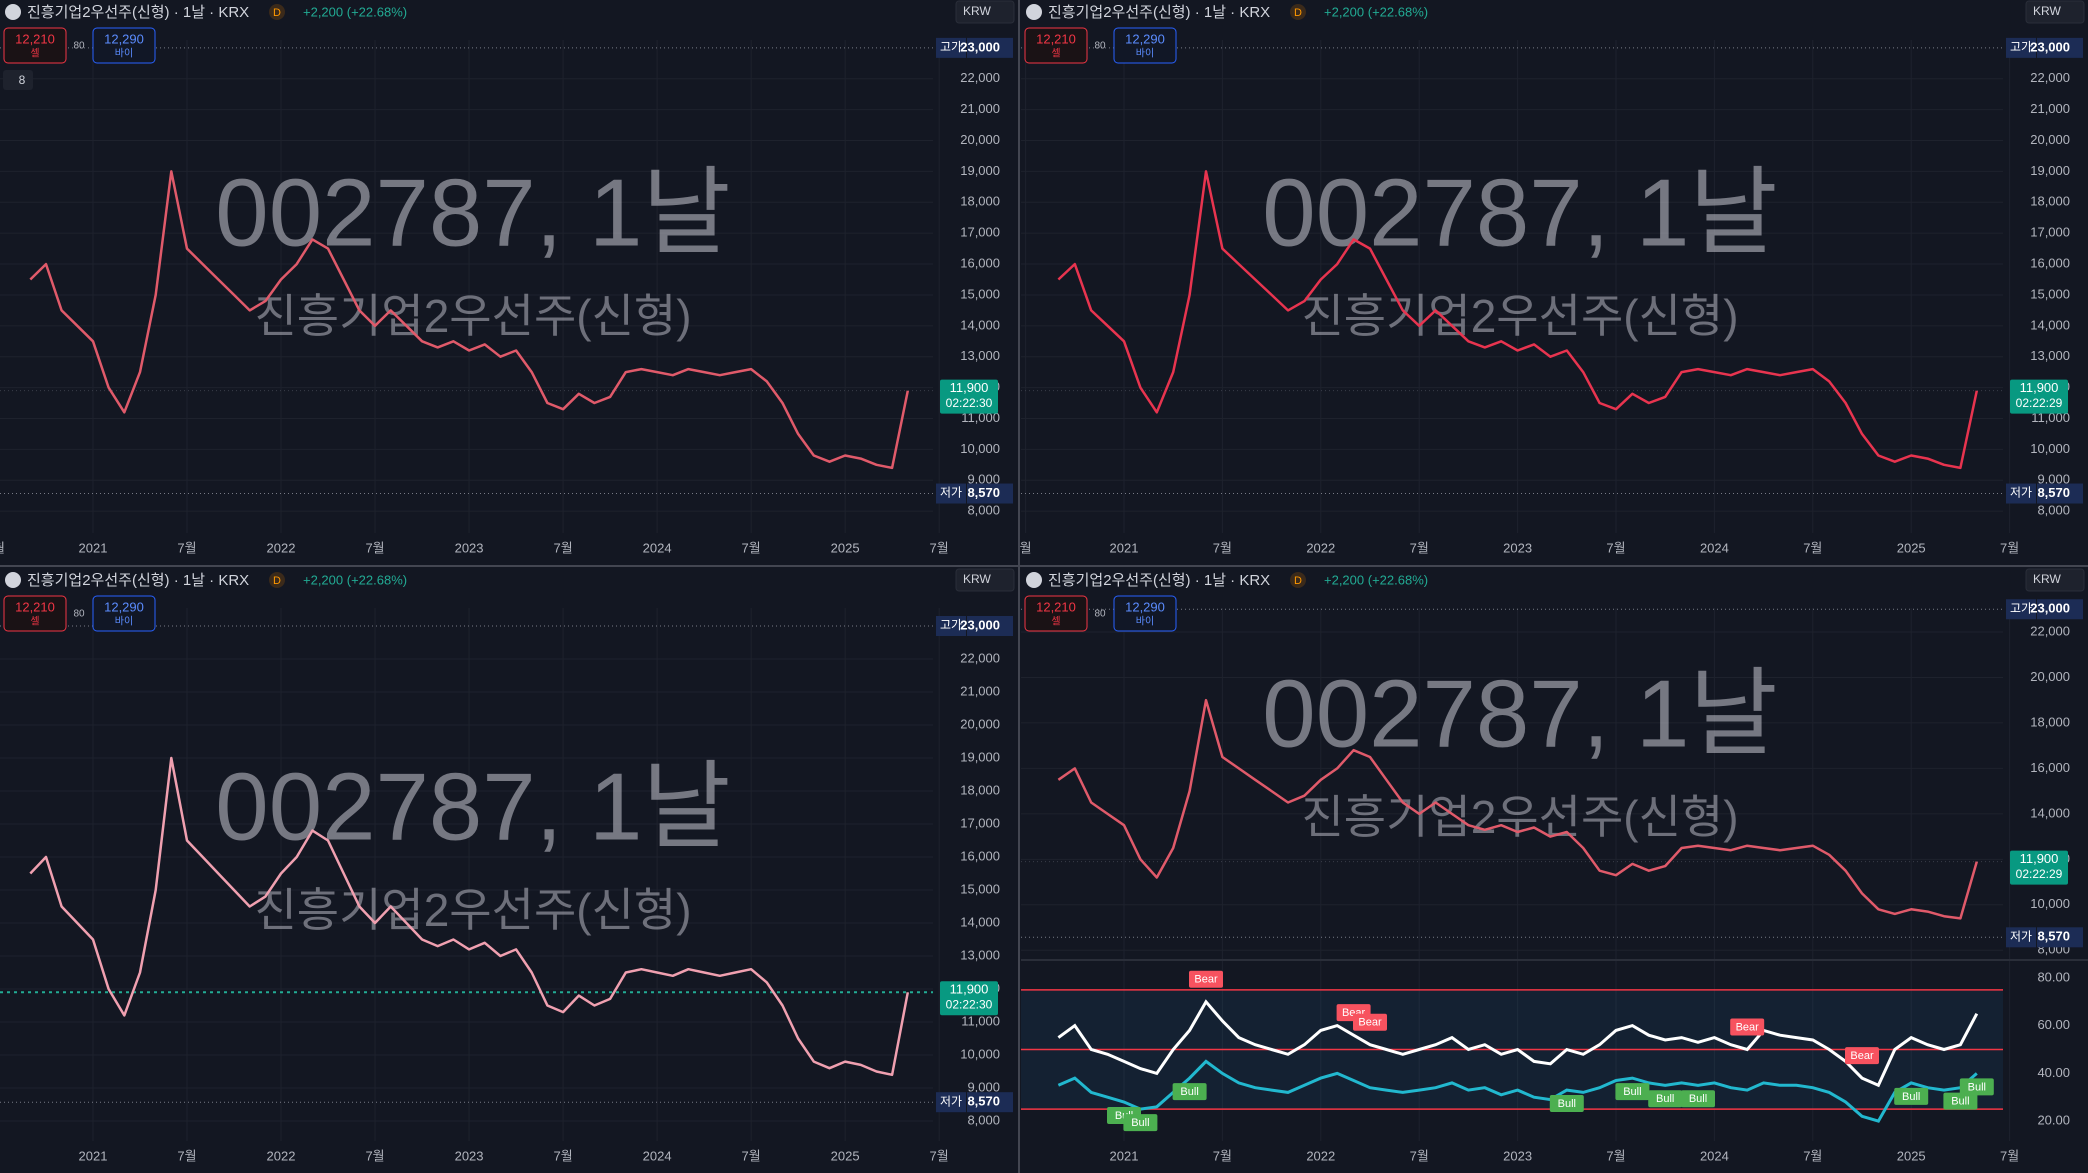 This screenshot has height=1173, width=2088. I want to click on buy-price: 12,290, so click(124, 606).